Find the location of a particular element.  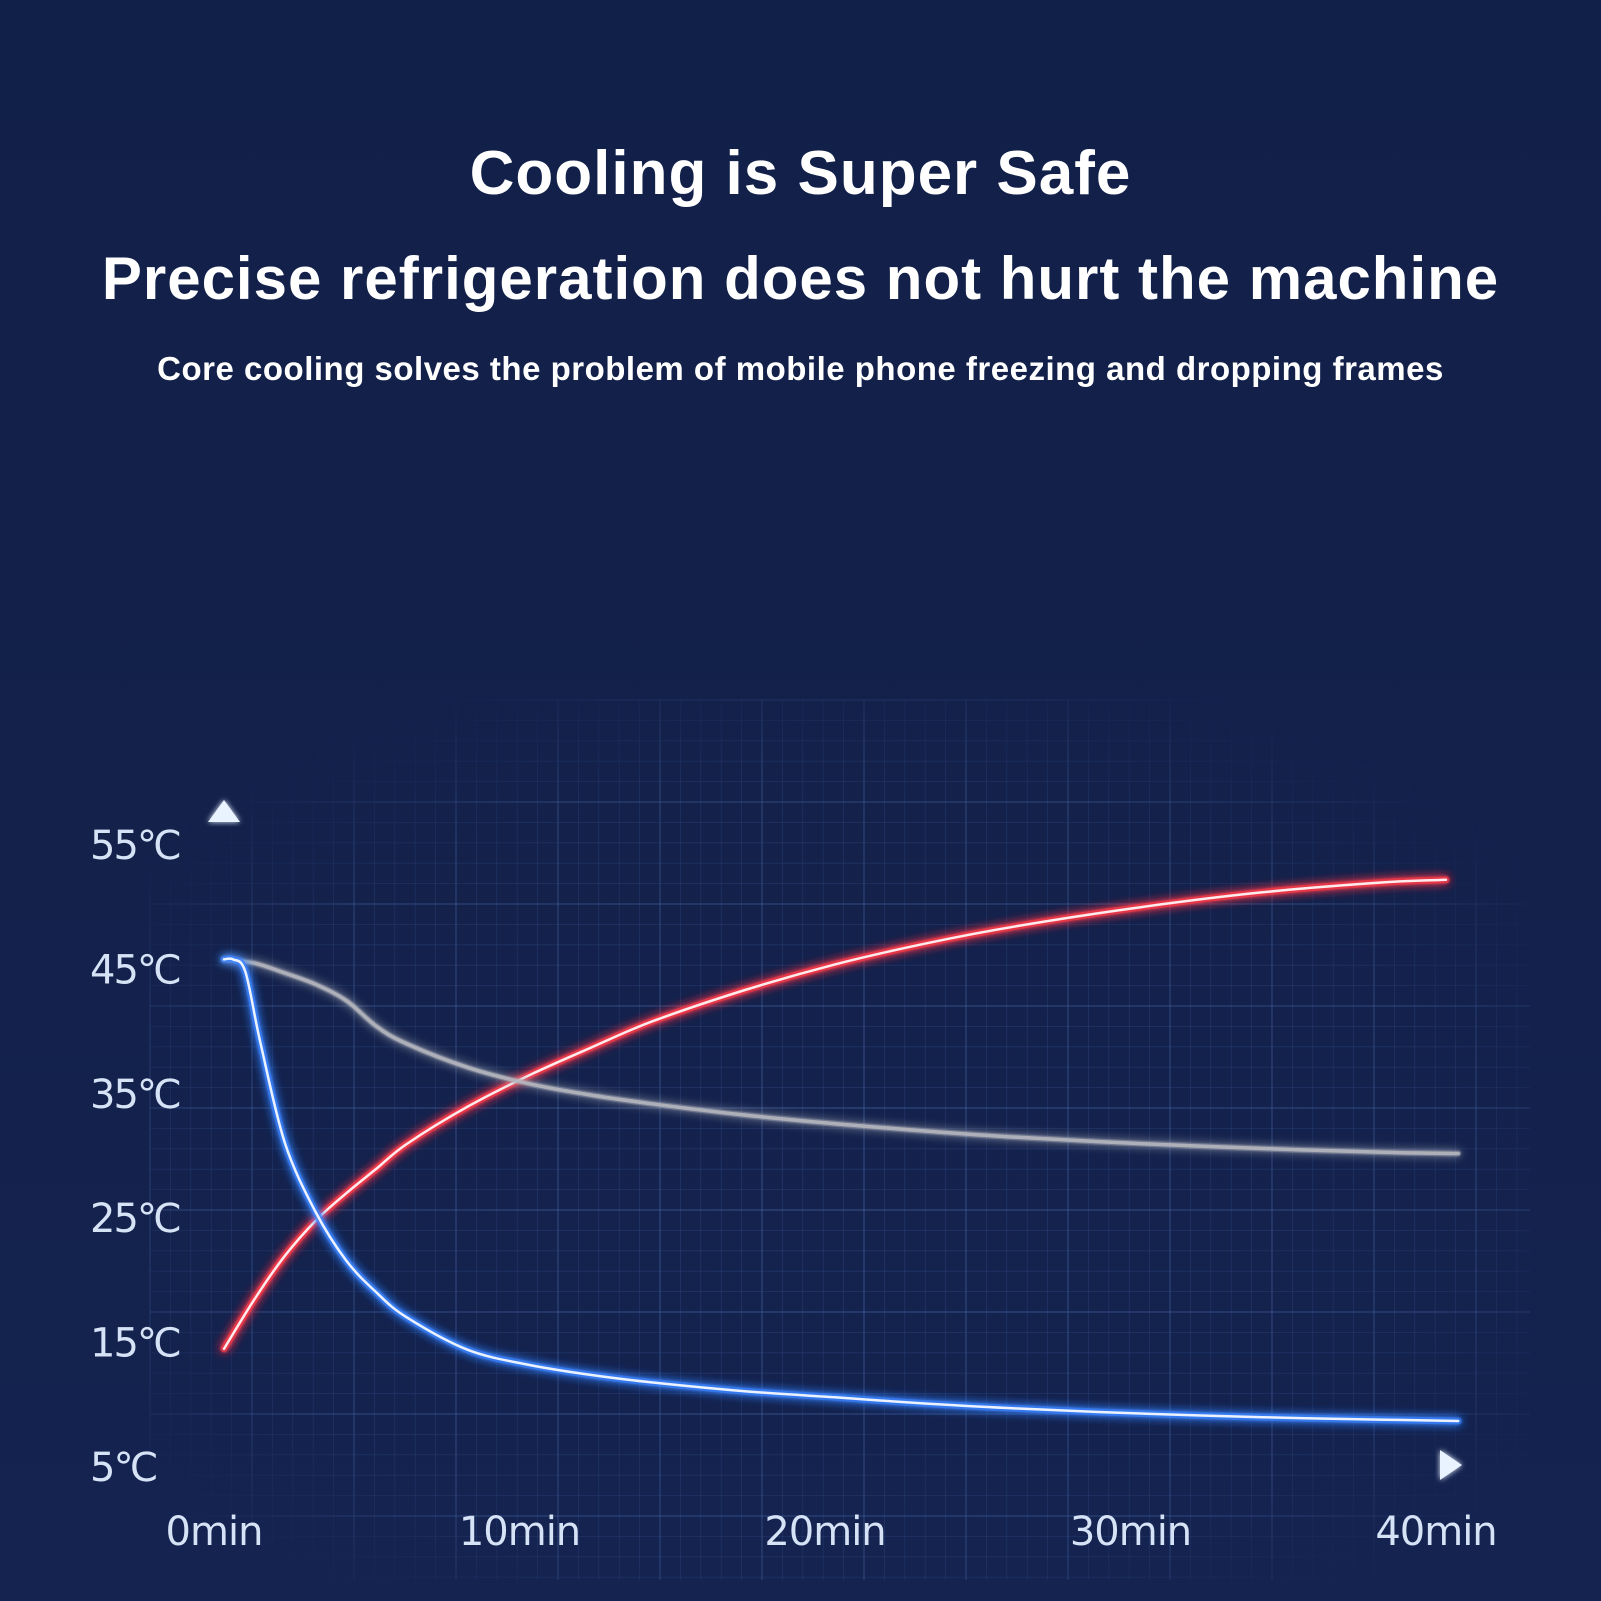

x-tick-label: 10min is located at coordinates (519, 1532).